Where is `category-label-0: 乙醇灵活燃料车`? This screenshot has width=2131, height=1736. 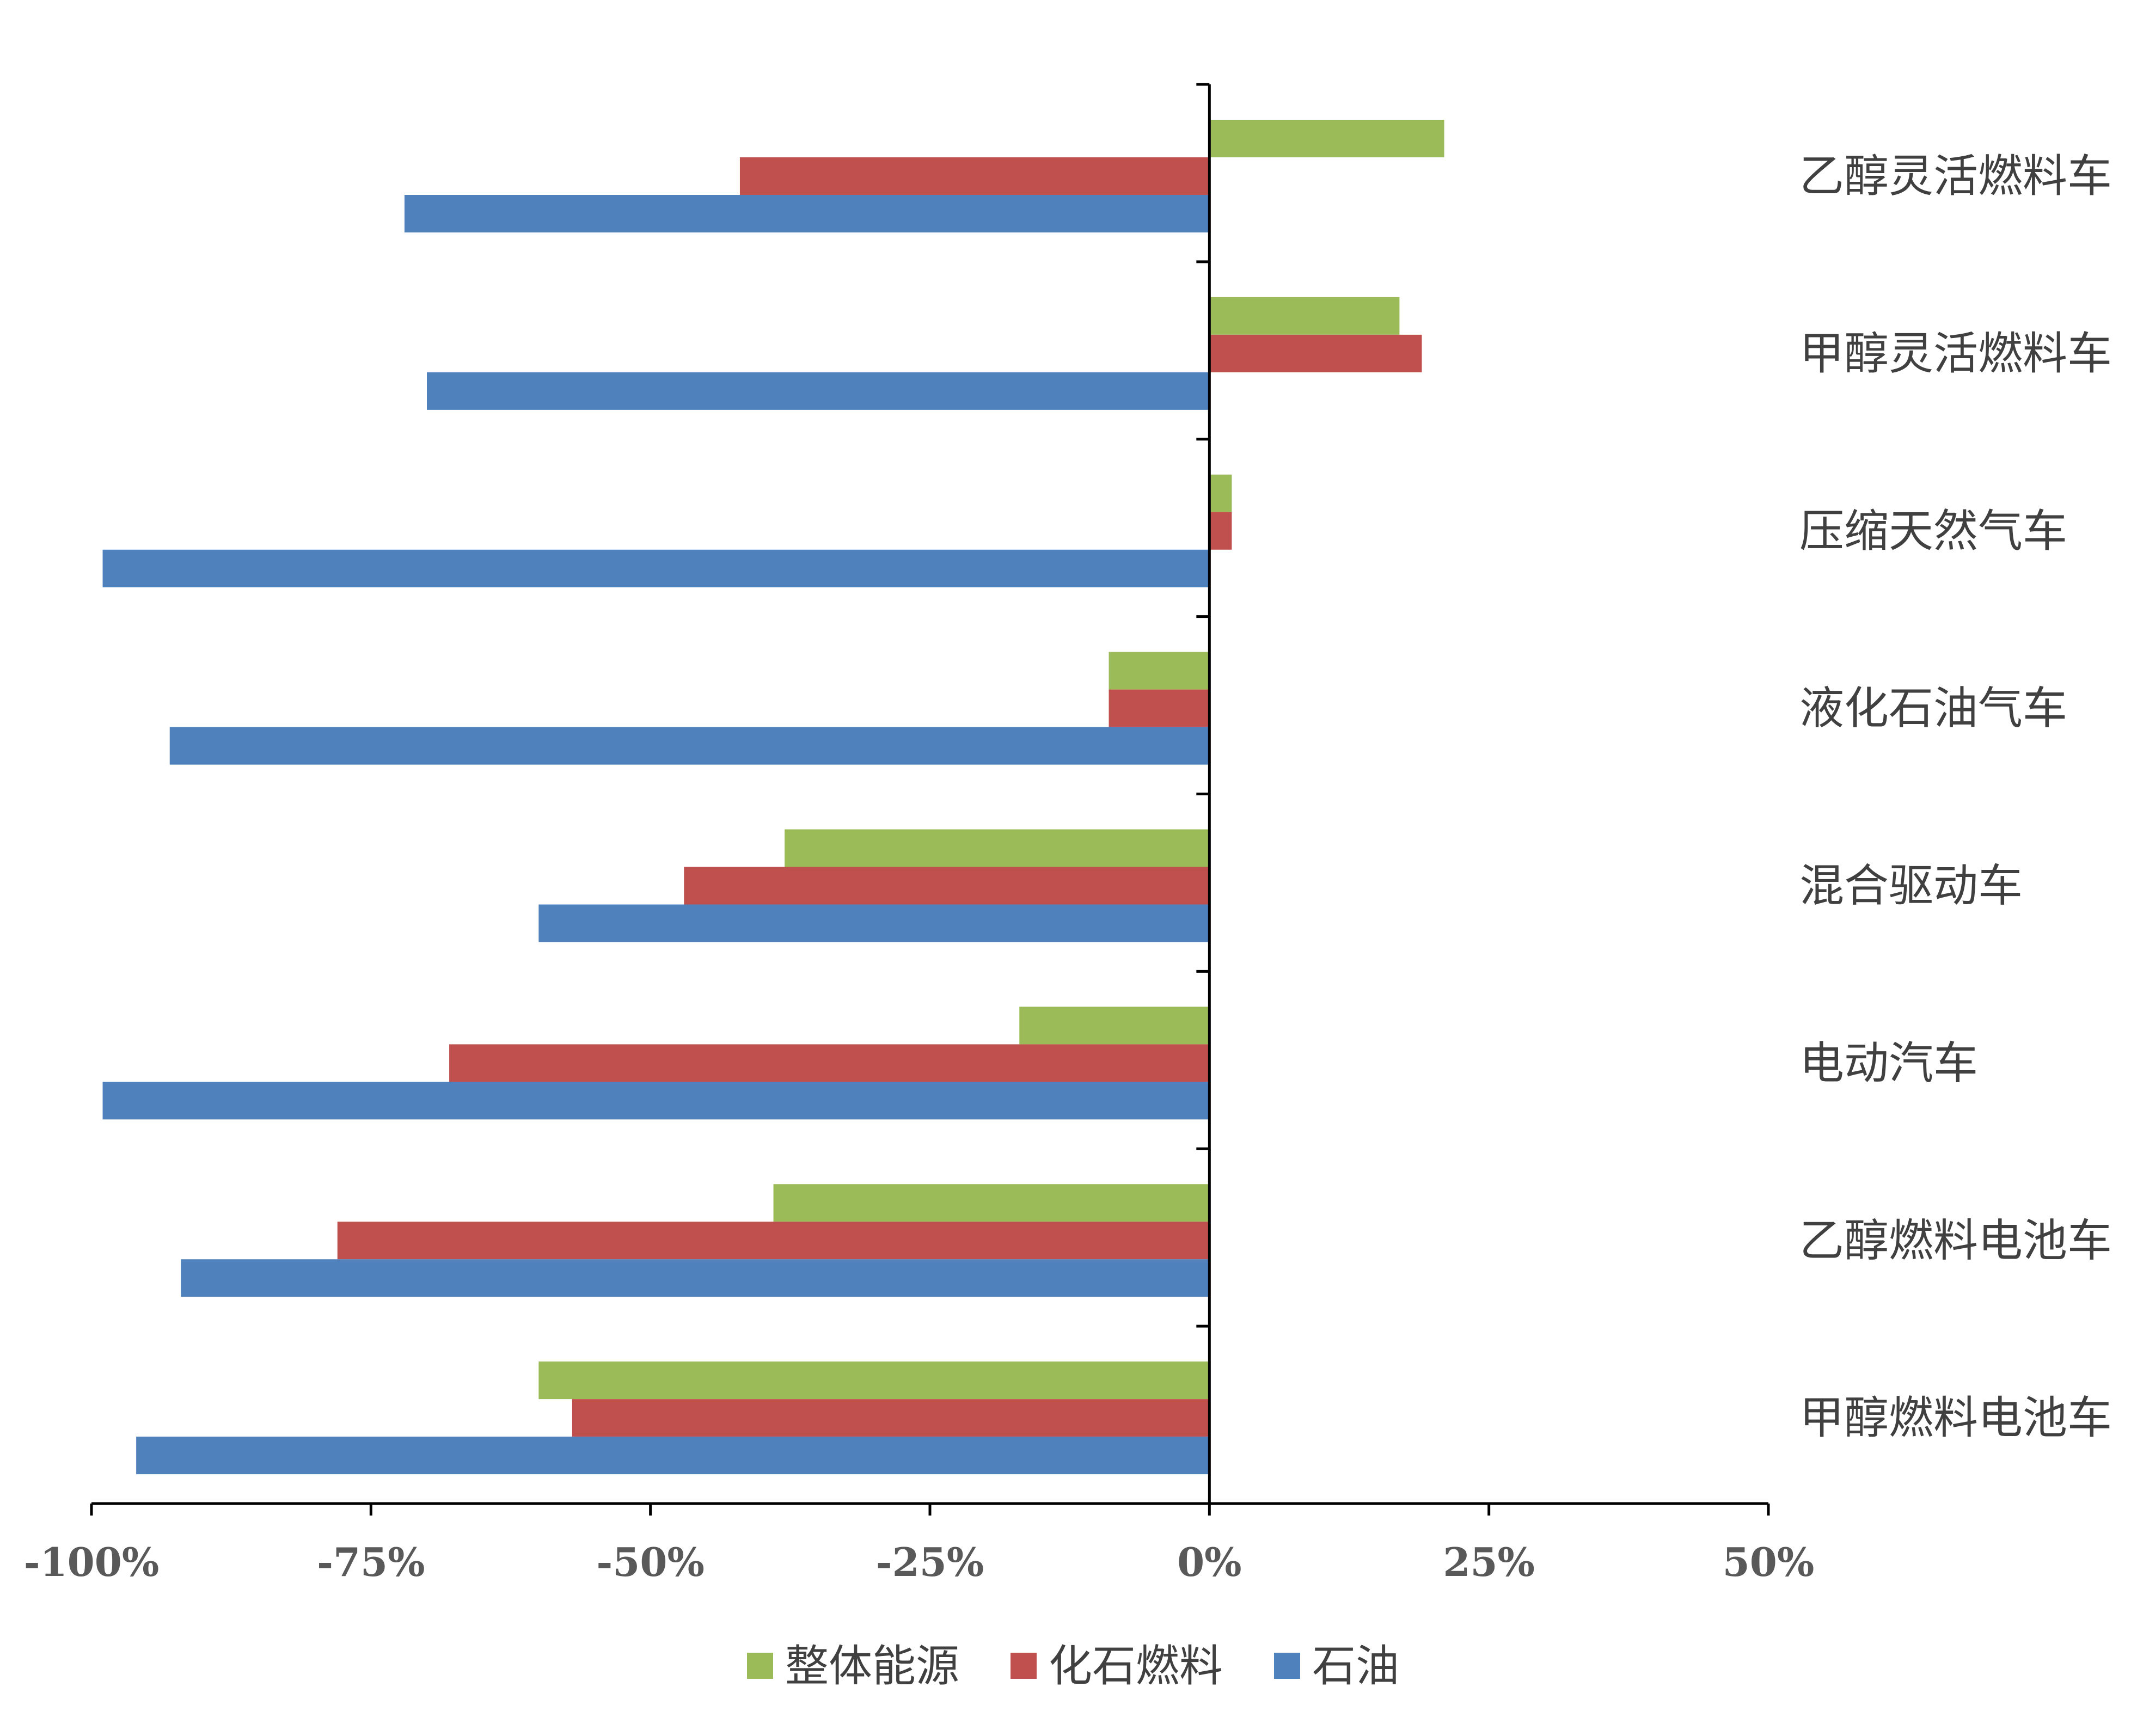
category-label-0: 乙醇灵活燃料车 is located at coordinates (1956, 177).